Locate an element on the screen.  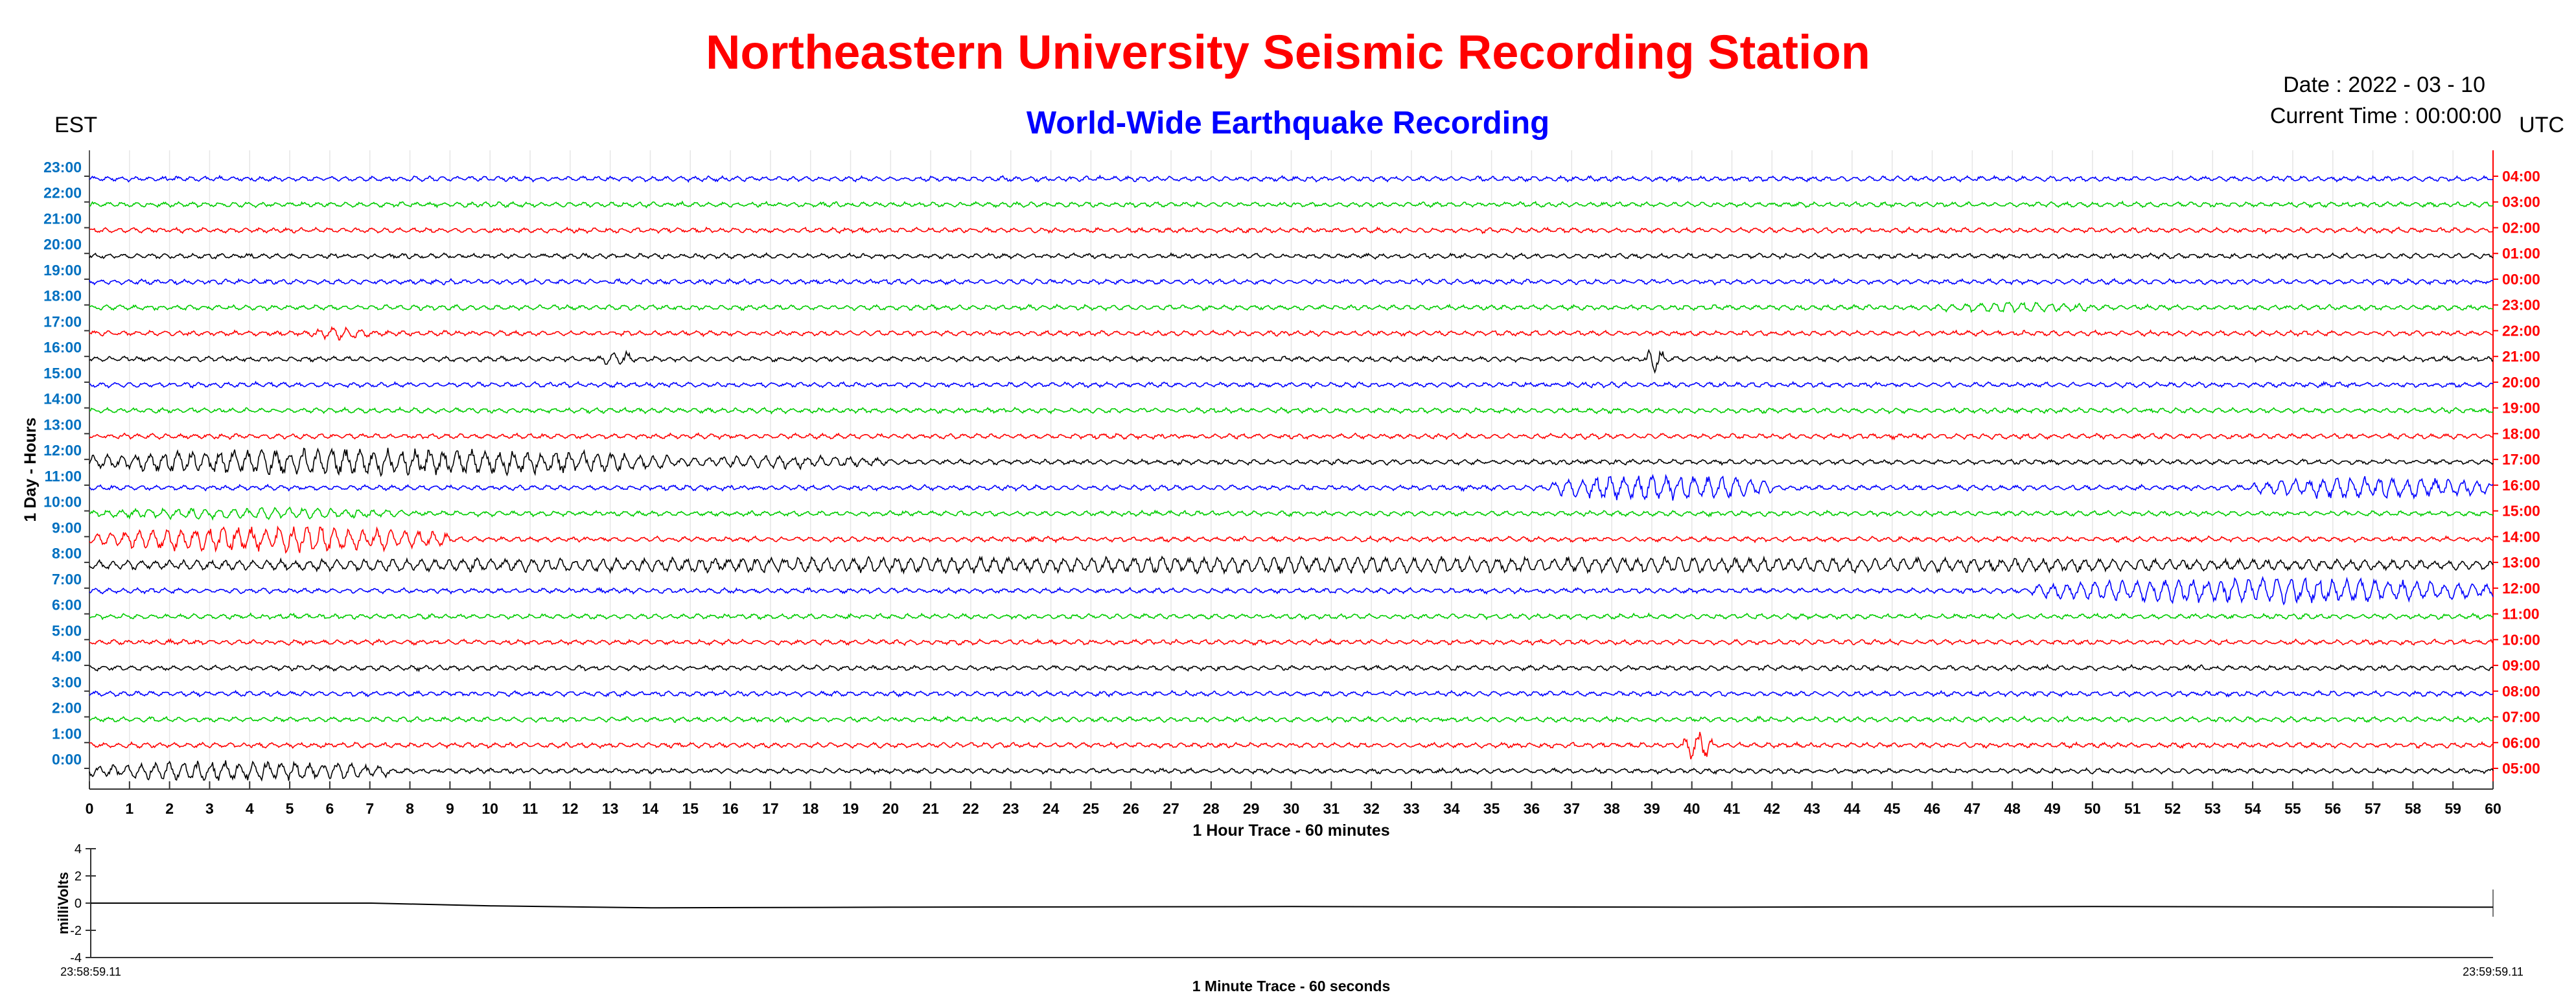
minute-y-tick-label: -4 is located at coordinates (76, 958).